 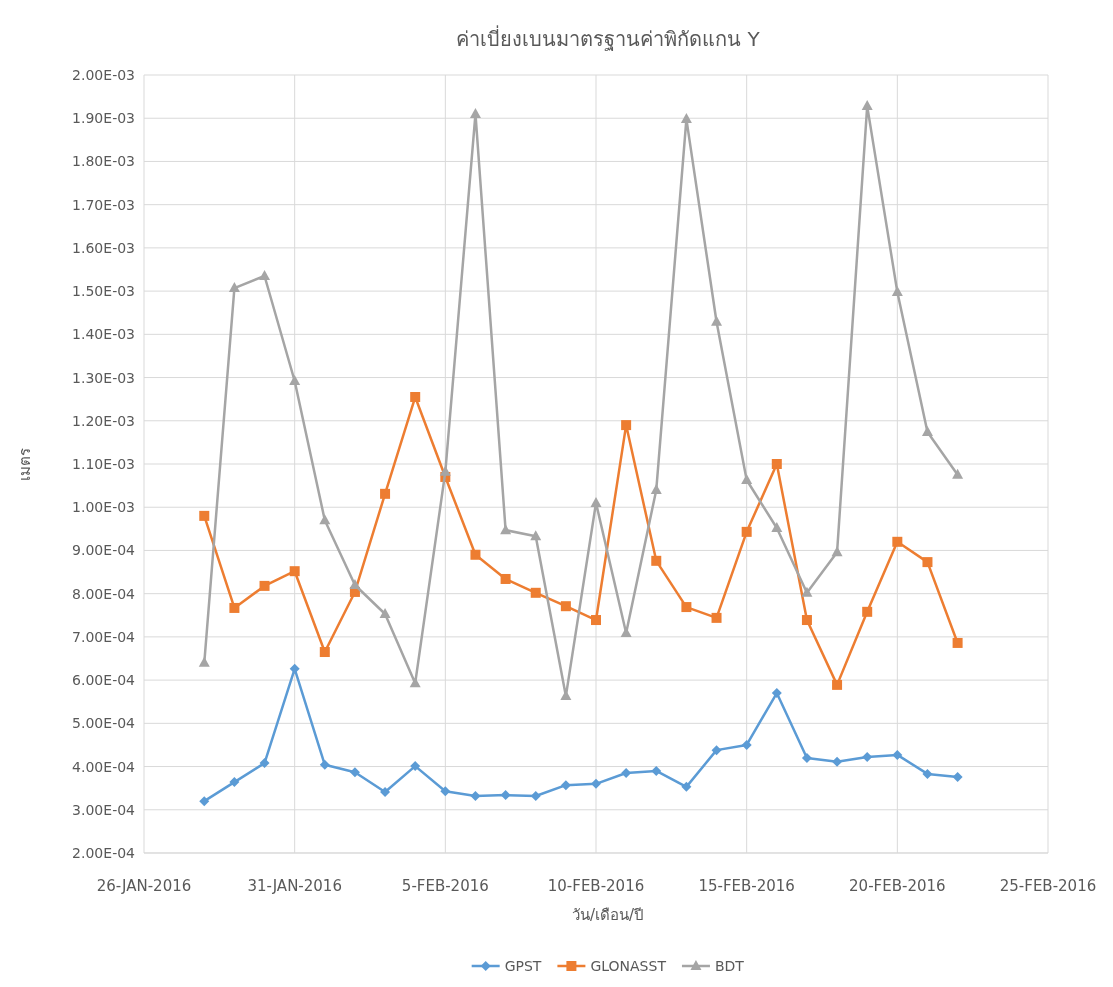 I want to click on x-tick-label: 10-FEB-2016, so click(x=596, y=886).